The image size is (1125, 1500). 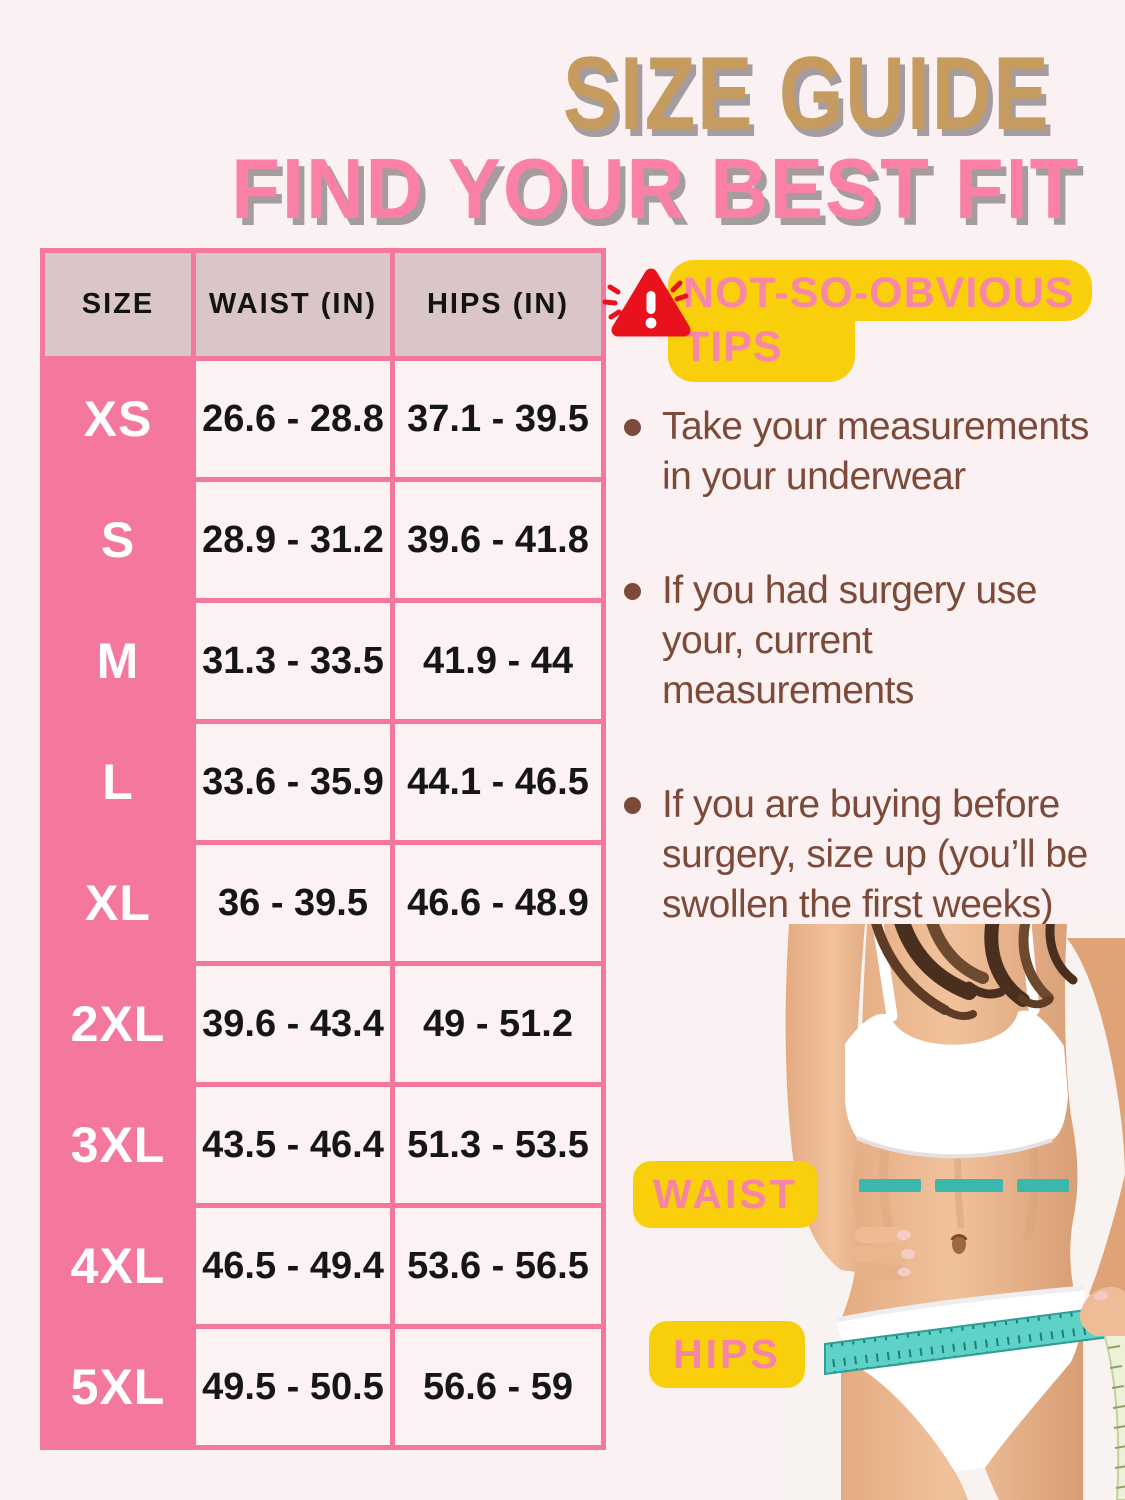 What do you see at coordinates (293, 661) in the screenshot?
I see `waist-range-m: 31.3 - 33.5` at bounding box center [293, 661].